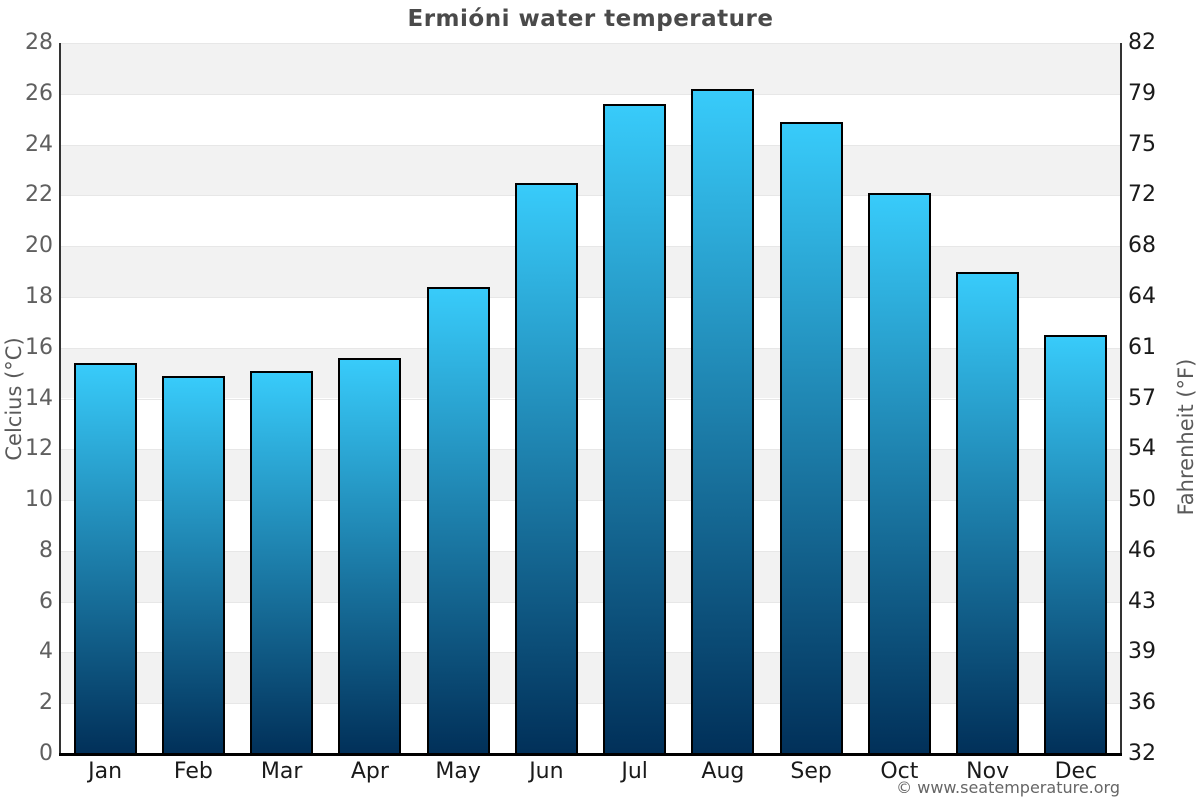  I want to click on x-tick-label: Jan, so click(105, 771).